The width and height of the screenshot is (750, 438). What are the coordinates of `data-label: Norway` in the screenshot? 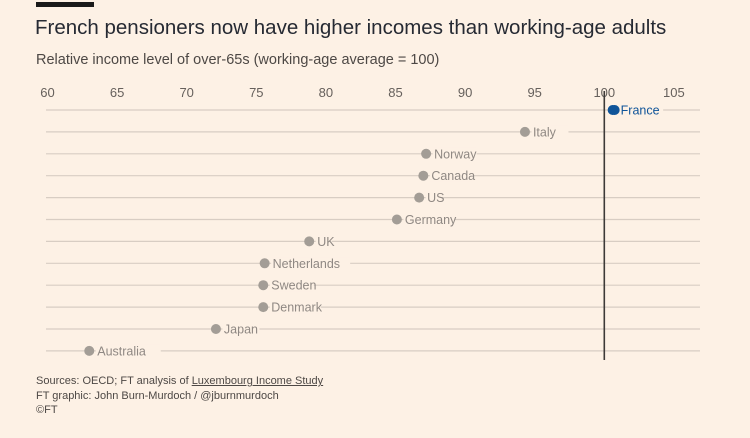 It's located at (455, 154).